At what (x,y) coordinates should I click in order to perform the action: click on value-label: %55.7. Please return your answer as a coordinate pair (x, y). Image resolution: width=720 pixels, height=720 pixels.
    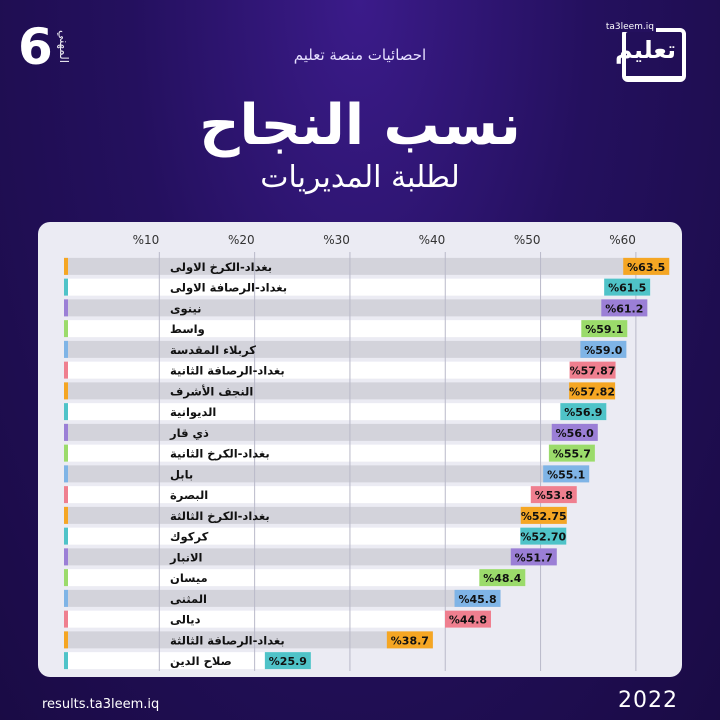
    Looking at the image, I should click on (572, 454).